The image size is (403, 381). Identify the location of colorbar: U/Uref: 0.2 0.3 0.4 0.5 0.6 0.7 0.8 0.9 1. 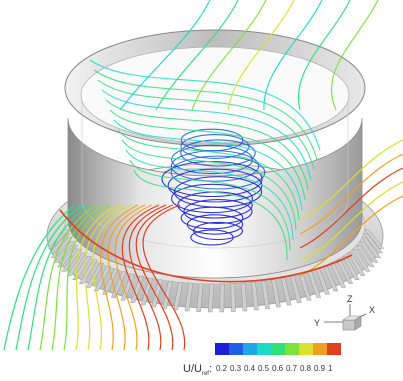
(262, 360).